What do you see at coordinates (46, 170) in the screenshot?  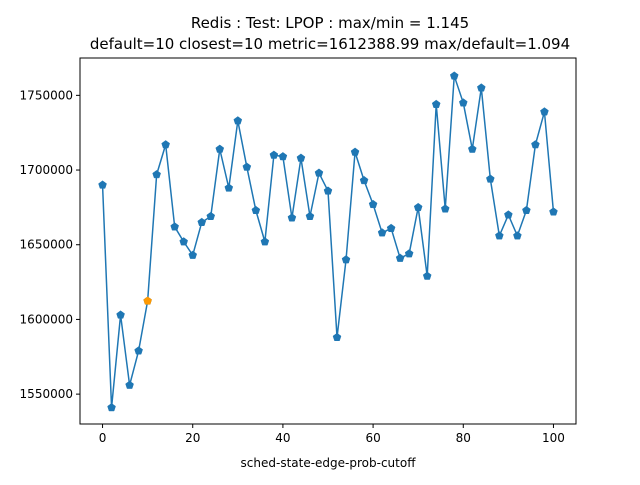 I see `y-tick-label: 1700000` at bounding box center [46, 170].